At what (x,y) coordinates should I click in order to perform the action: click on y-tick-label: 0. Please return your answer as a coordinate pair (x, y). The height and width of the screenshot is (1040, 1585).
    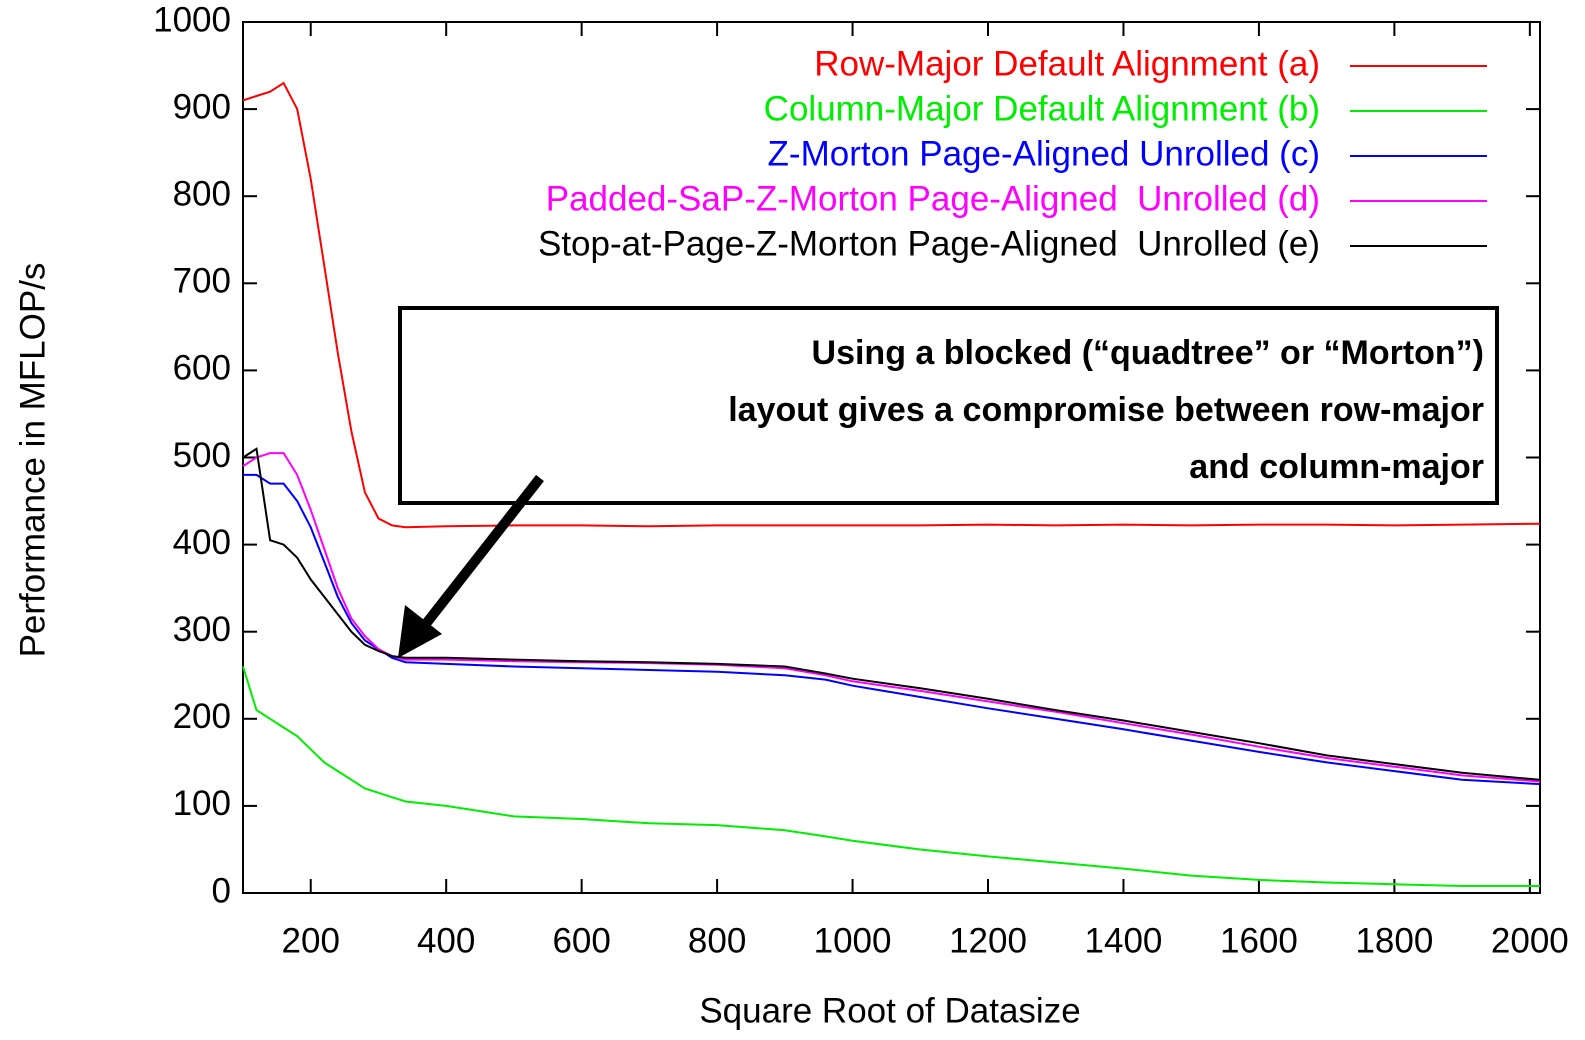
    Looking at the image, I should click on (221, 890).